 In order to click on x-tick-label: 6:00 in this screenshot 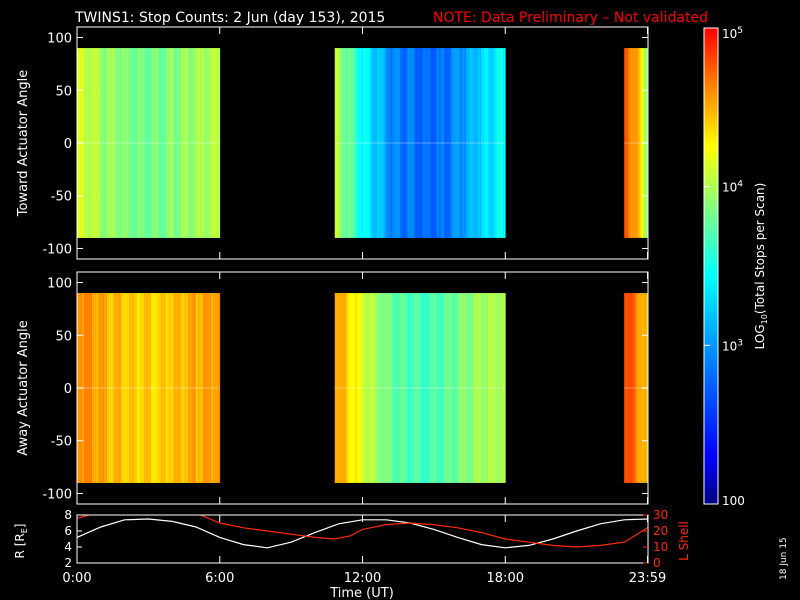, I will do `click(219, 578)`.